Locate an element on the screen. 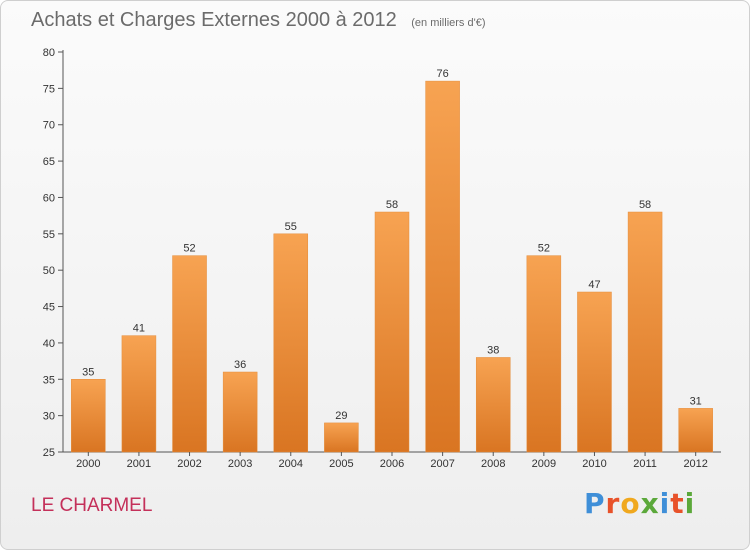  x-tick-label: 2007 is located at coordinates (442, 464).